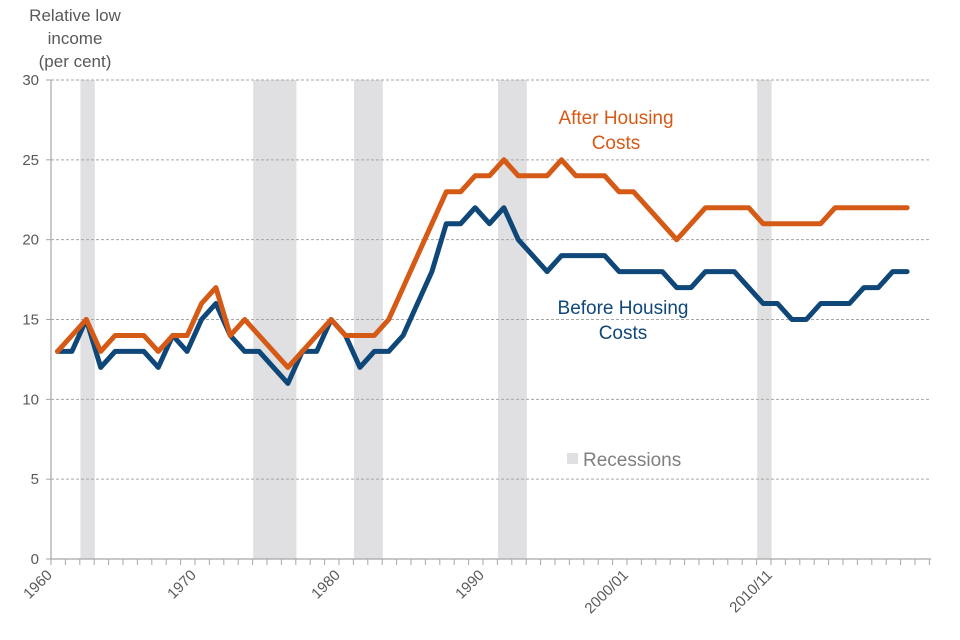  Describe the element at coordinates (623, 308) in the screenshot. I see `bhc-label-line-1: Before Housing` at that location.